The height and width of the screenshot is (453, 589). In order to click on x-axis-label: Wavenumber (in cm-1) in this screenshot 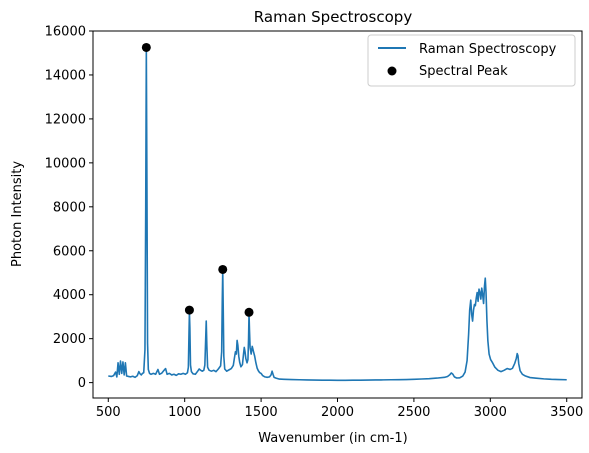, I will do `click(332, 438)`.